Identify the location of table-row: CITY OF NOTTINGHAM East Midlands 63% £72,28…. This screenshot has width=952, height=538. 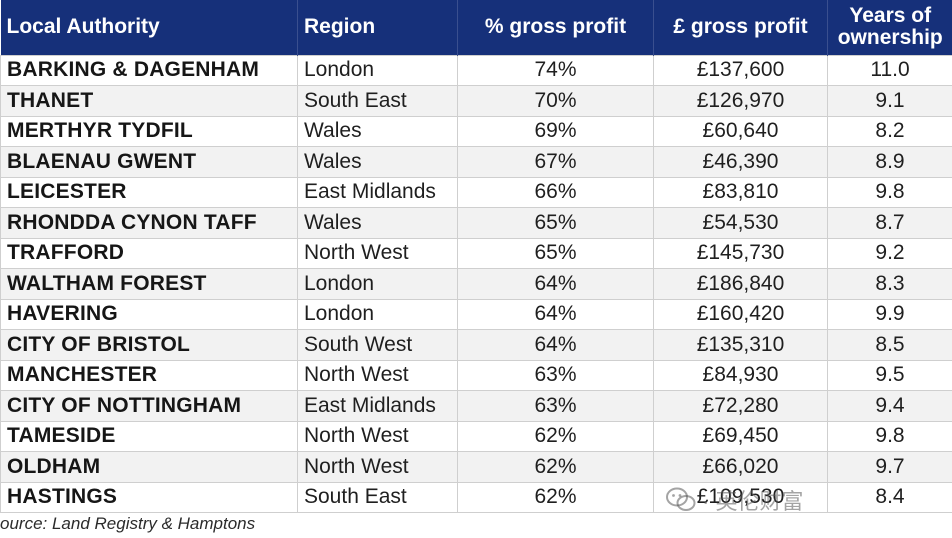
(476, 406).